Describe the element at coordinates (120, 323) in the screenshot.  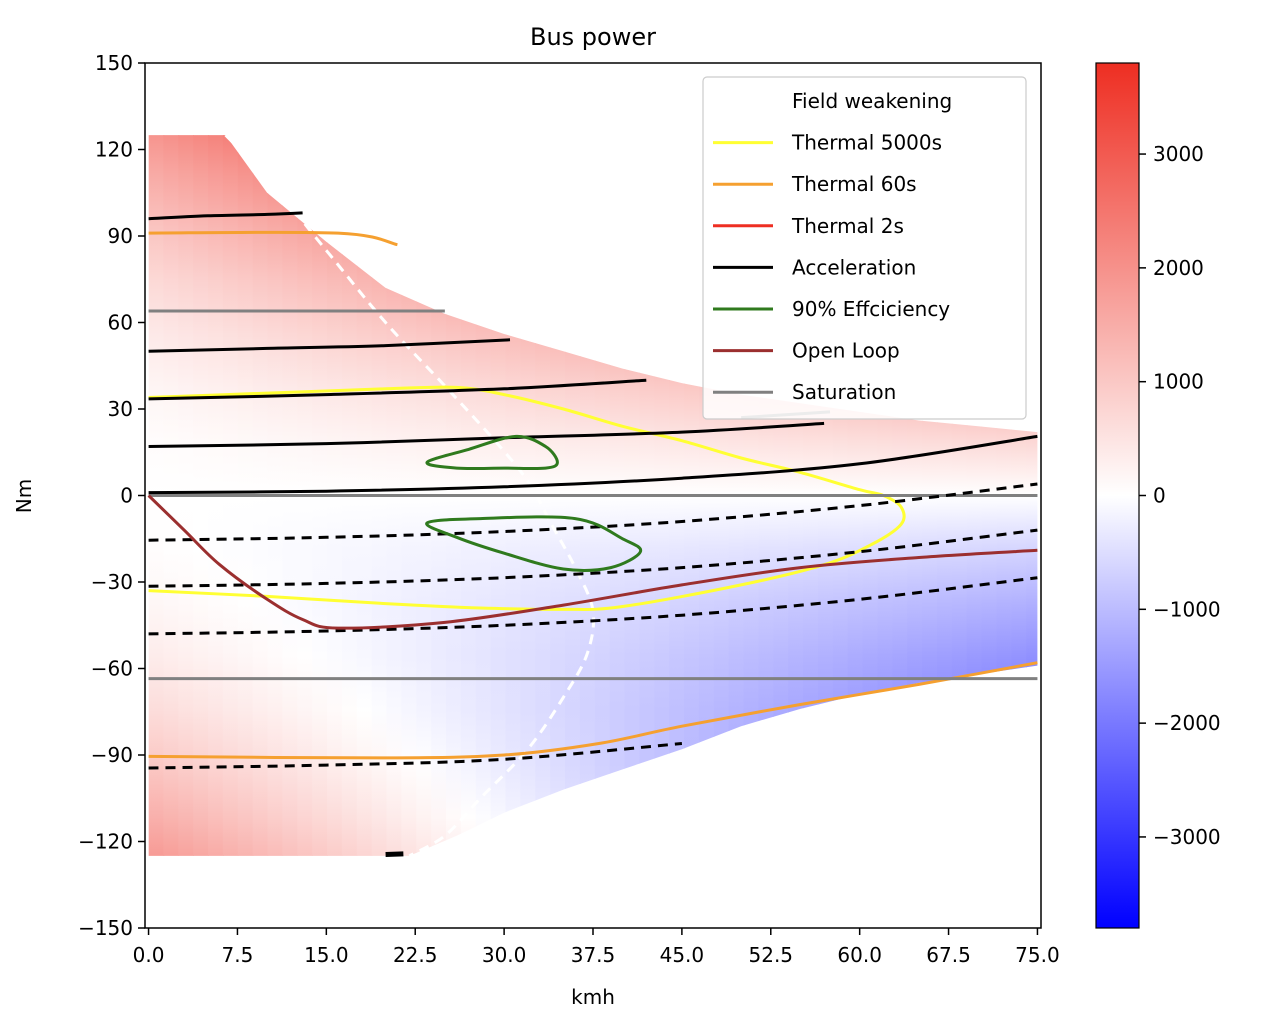
I see `y-tick-label: 60` at that location.